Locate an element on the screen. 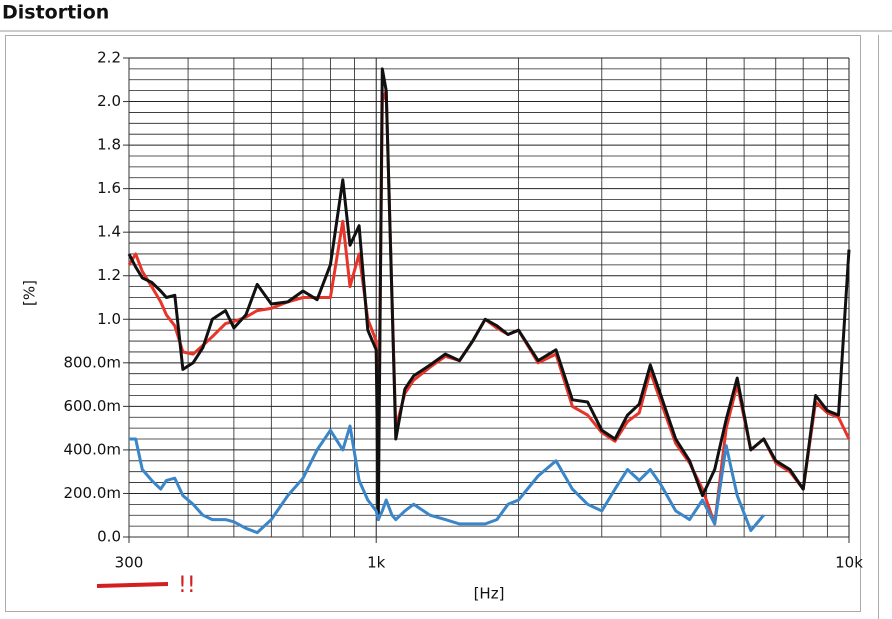 This screenshot has width=892, height=619. y-tick-label: 800.0m is located at coordinates (92, 362).